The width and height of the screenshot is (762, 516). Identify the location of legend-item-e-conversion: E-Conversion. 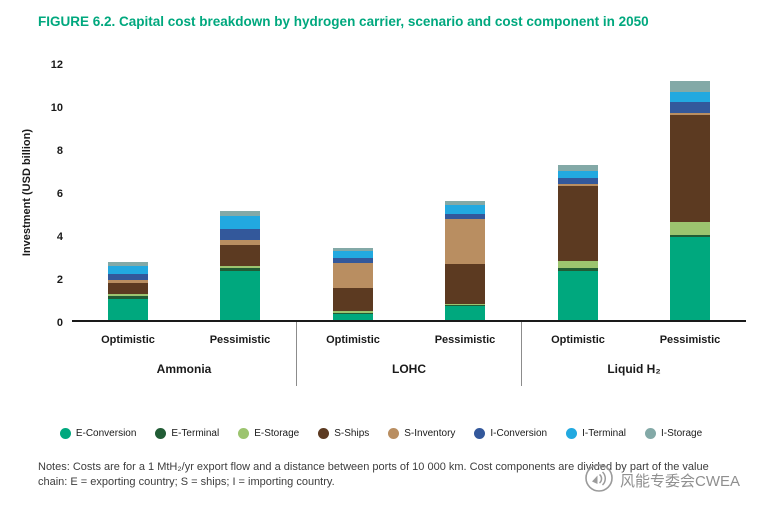
(98, 433).